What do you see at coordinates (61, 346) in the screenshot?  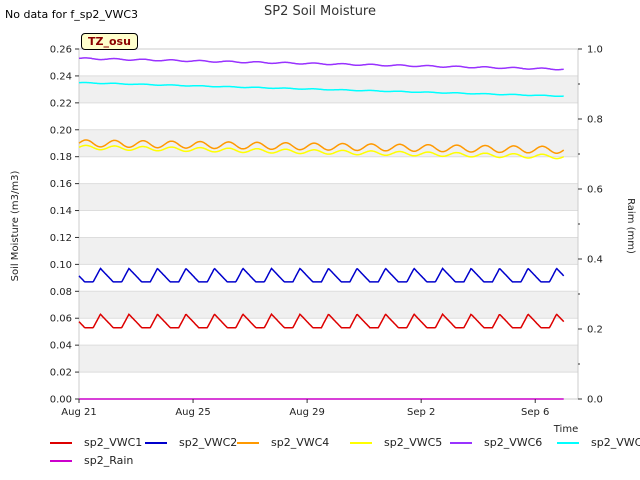 I see `y-tick-label-left: 0.04` at bounding box center [61, 346].